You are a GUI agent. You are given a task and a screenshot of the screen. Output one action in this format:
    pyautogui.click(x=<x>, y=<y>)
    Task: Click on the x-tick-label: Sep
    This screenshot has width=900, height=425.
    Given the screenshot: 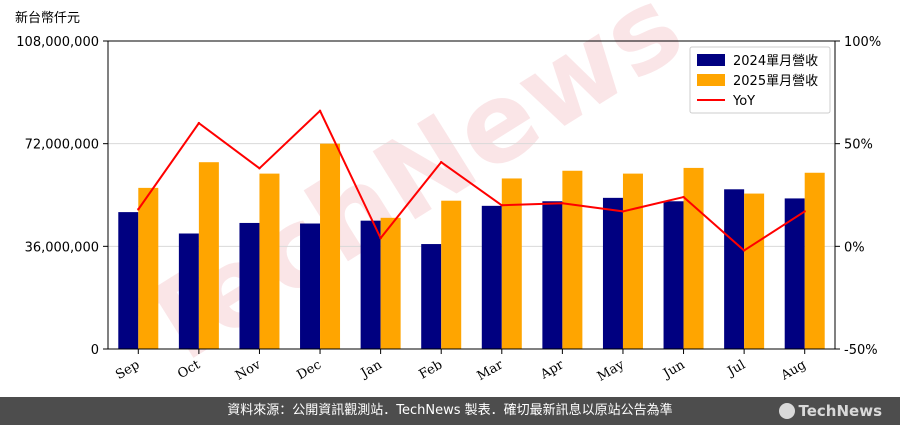 What is the action you would take?
    pyautogui.click(x=127, y=369)
    